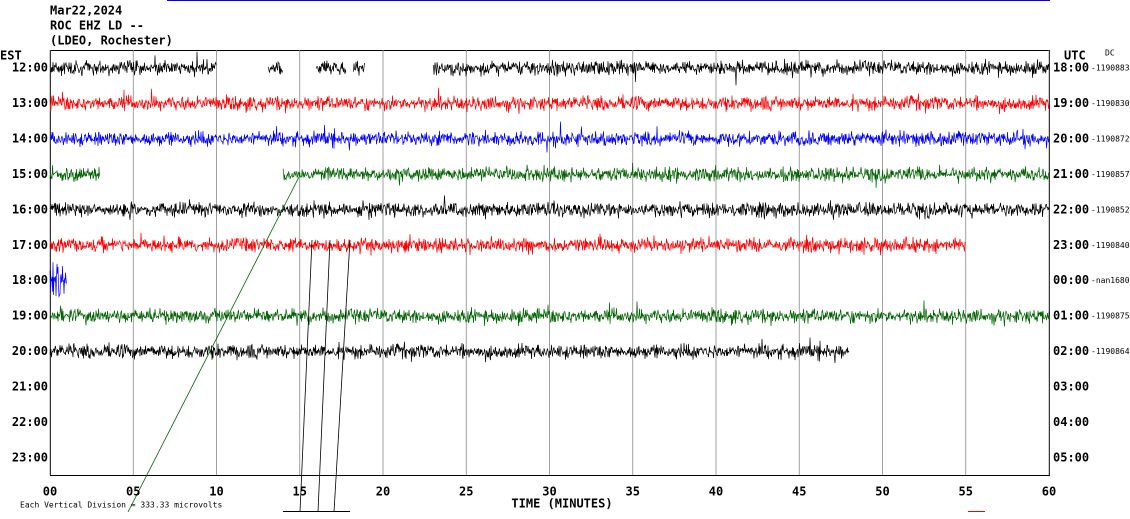  Describe the element at coordinates (1110, 280) in the screenshot. I see `dc-value: -nan1680` at that location.